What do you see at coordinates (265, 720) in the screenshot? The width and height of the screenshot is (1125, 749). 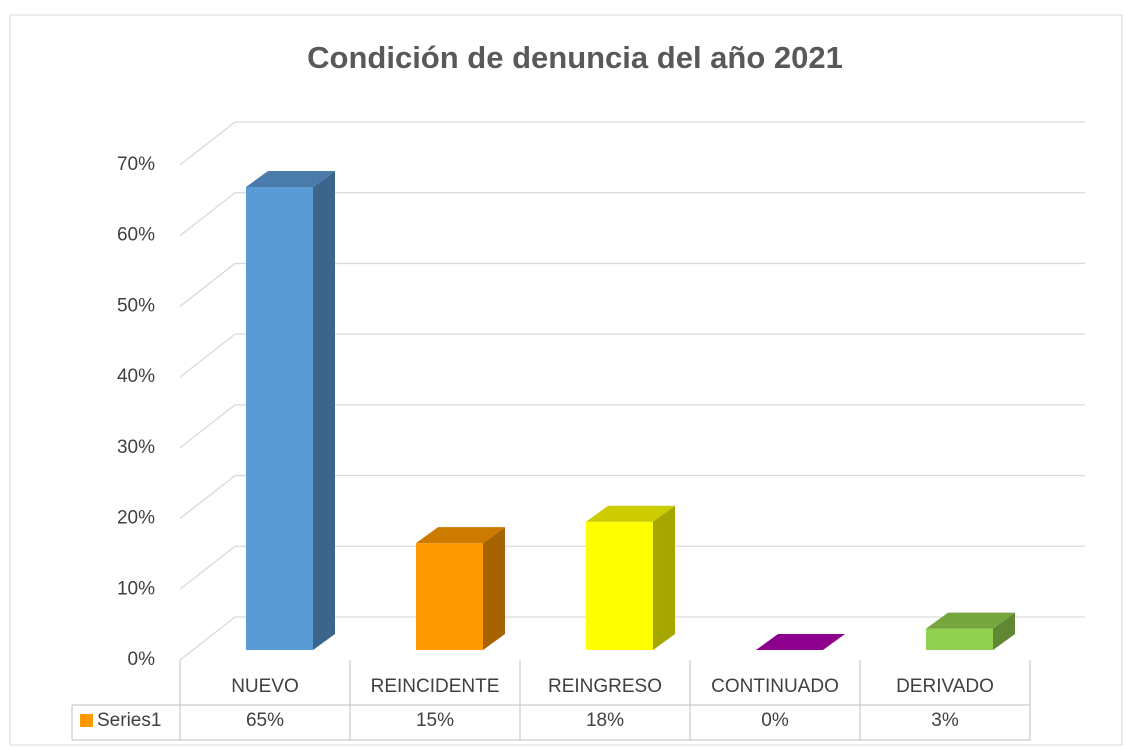 I see `value-label: 65%` at bounding box center [265, 720].